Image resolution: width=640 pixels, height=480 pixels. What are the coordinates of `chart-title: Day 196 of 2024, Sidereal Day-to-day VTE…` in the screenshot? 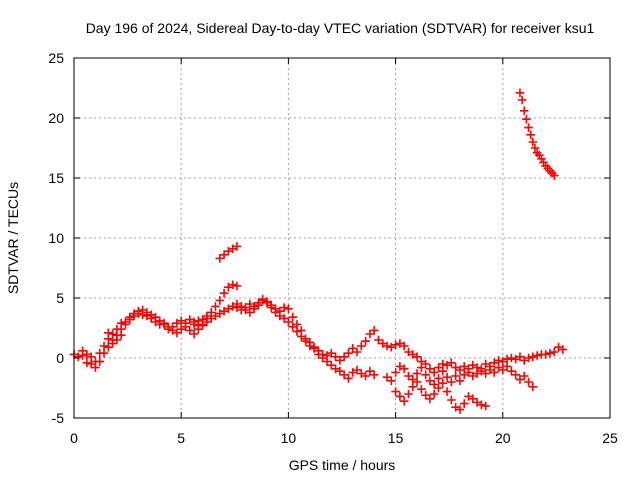 It's located at (340, 28).